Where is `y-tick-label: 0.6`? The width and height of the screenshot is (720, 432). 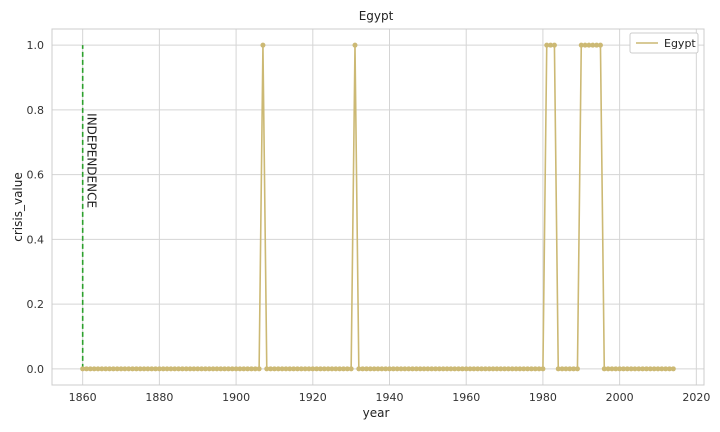 y-tick-label: 0.6 is located at coordinates (36, 175).